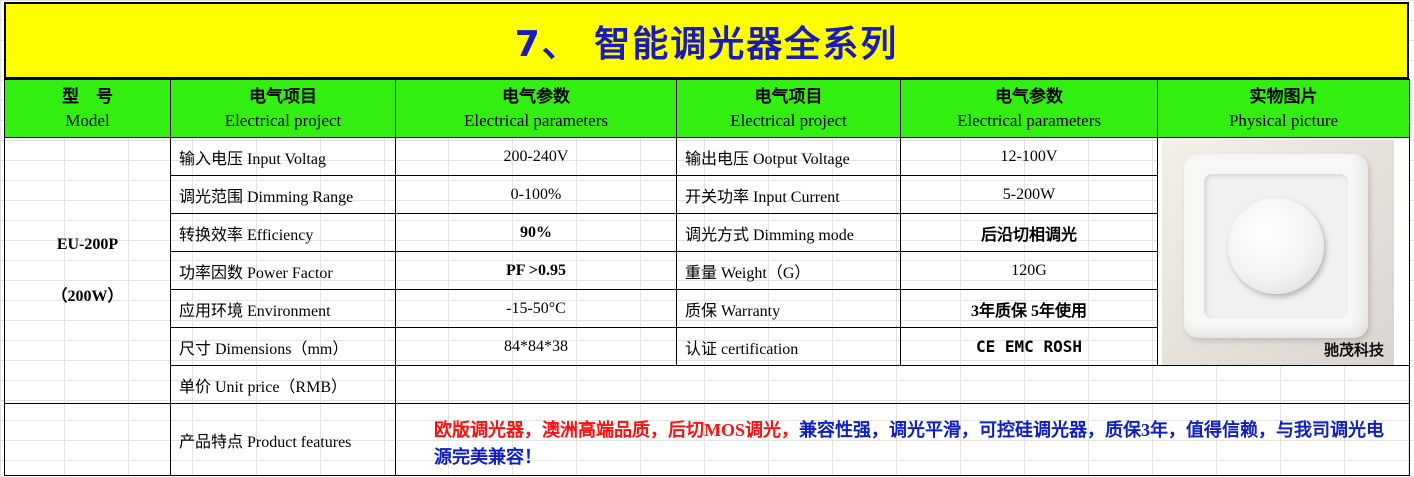 This screenshot has width=1414, height=477. Describe the element at coordinates (1029, 156) in the screenshot. I see `param-value: 12-100V` at that location.